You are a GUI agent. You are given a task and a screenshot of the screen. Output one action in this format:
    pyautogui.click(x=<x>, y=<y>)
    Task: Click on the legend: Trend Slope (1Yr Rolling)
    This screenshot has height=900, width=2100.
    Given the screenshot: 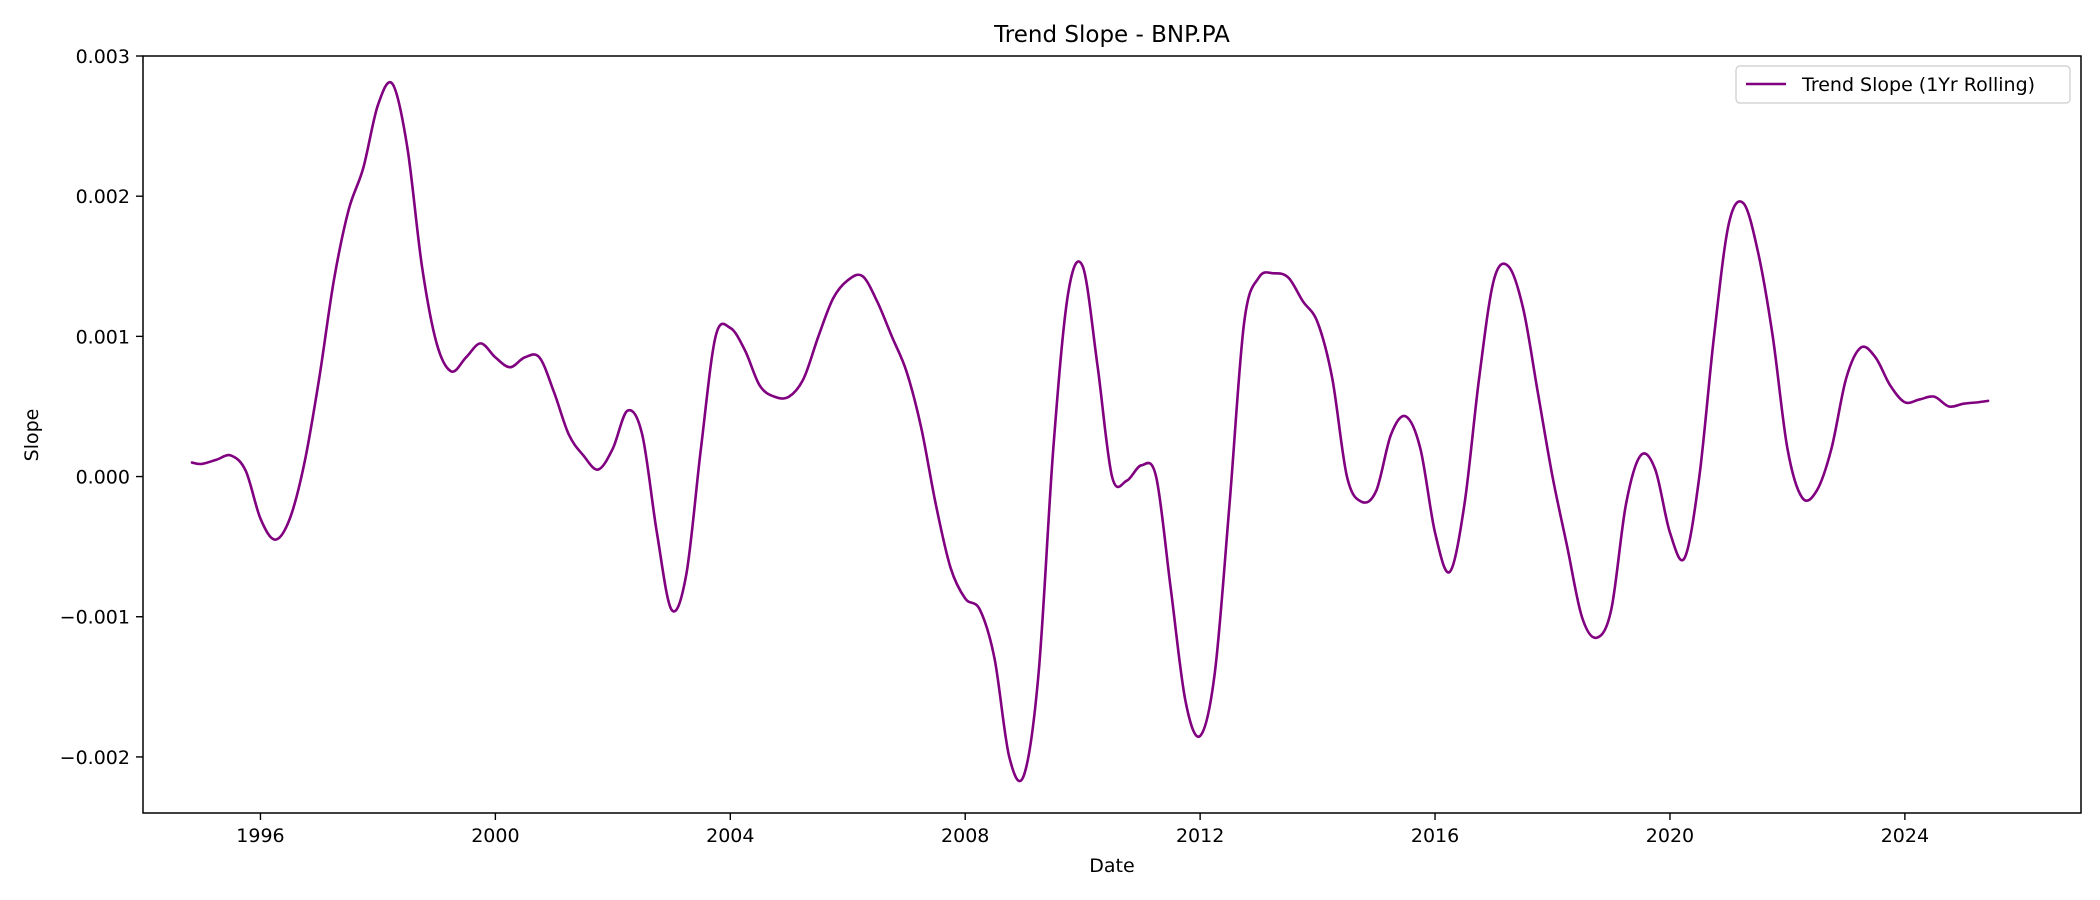 What is the action you would take?
    pyautogui.click(x=1903, y=84)
    